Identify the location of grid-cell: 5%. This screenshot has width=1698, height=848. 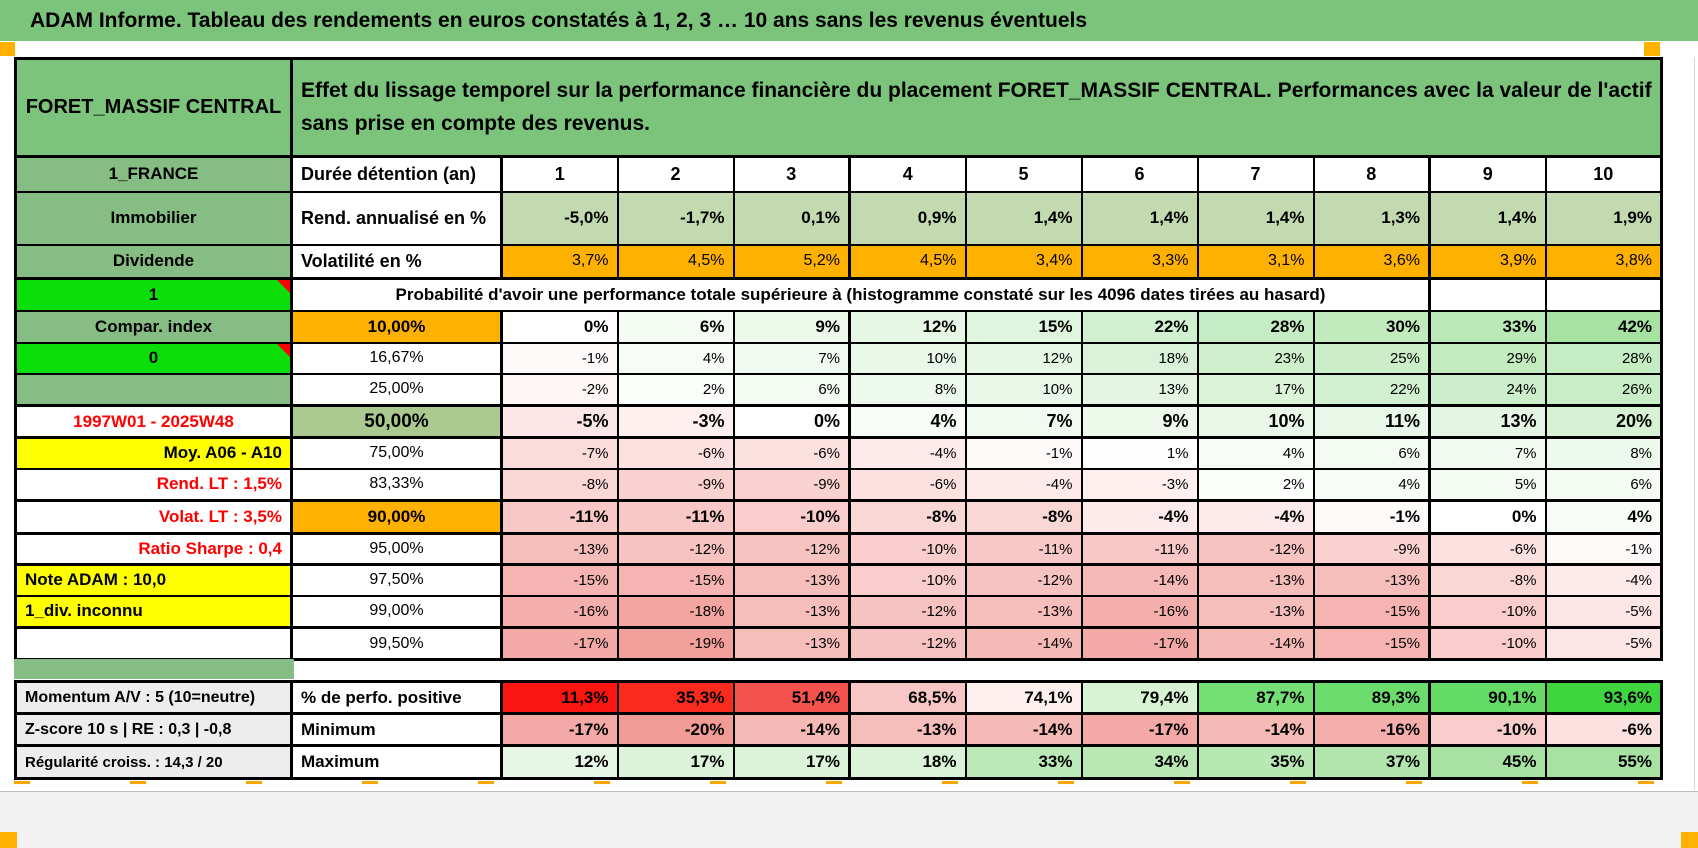
(1487, 484).